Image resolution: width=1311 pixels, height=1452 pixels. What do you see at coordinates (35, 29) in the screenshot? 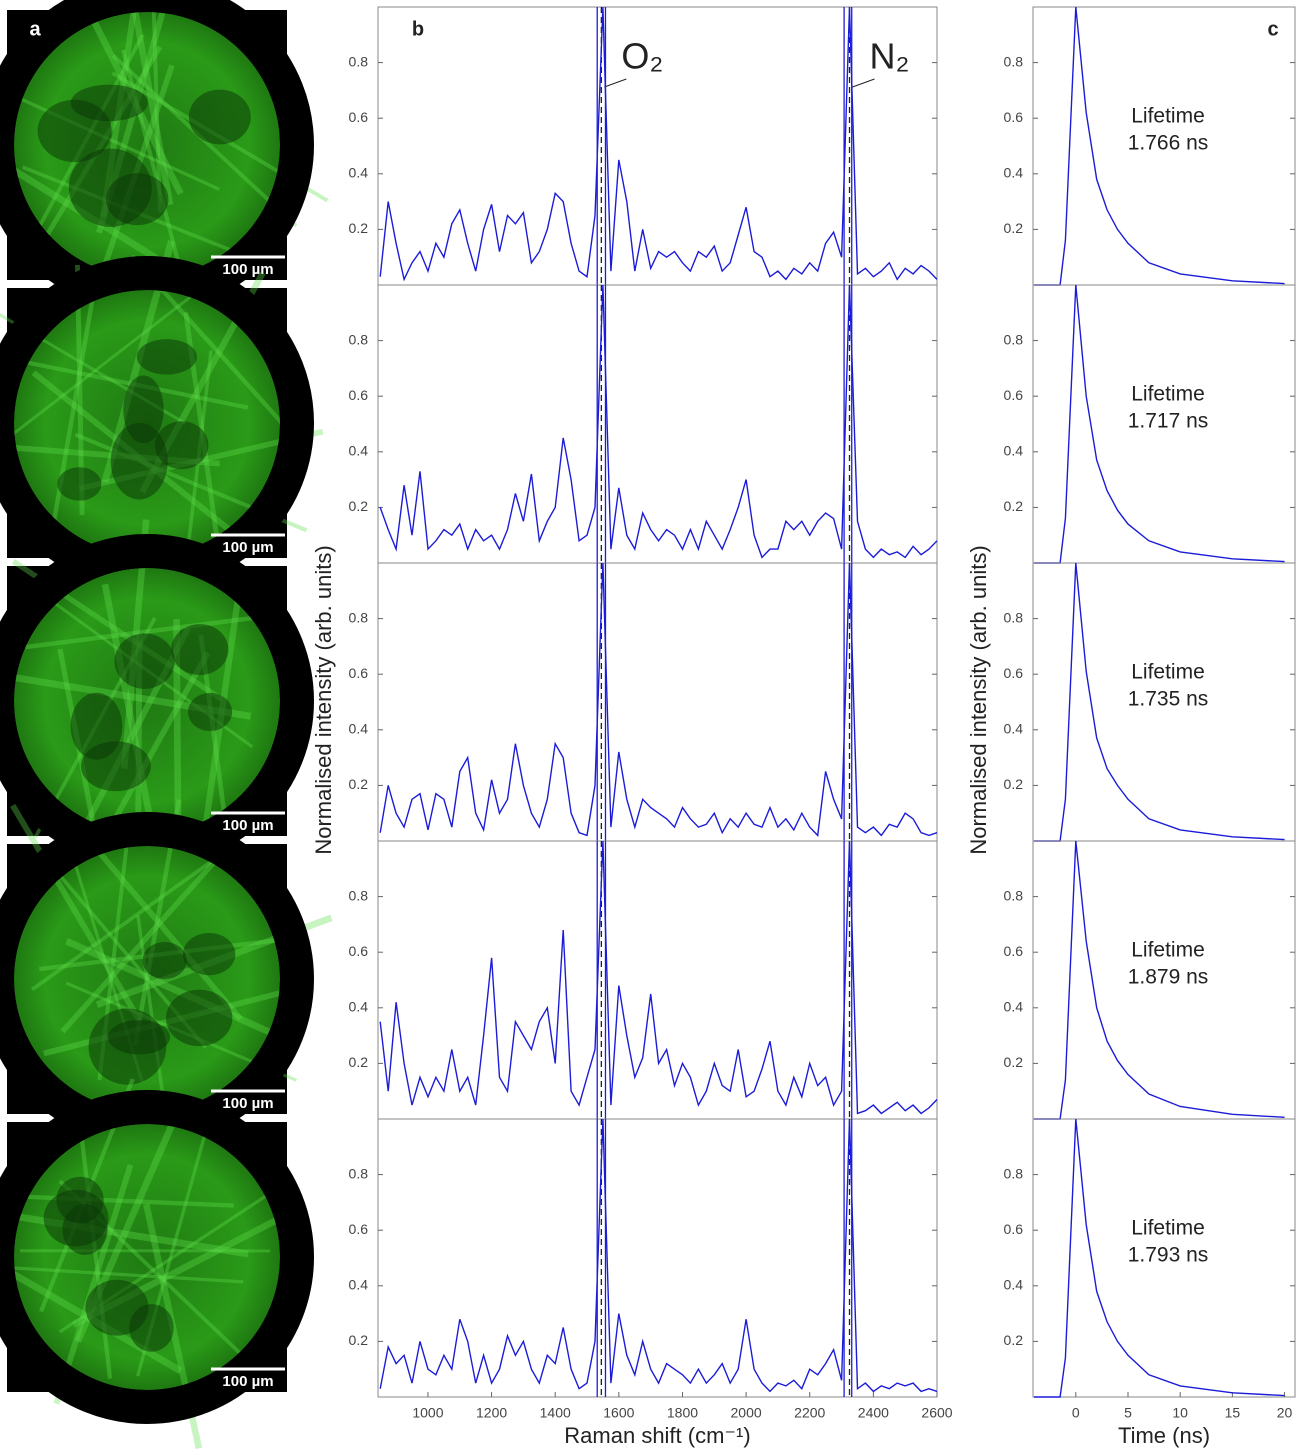
I see `panel-label: a` at bounding box center [35, 29].